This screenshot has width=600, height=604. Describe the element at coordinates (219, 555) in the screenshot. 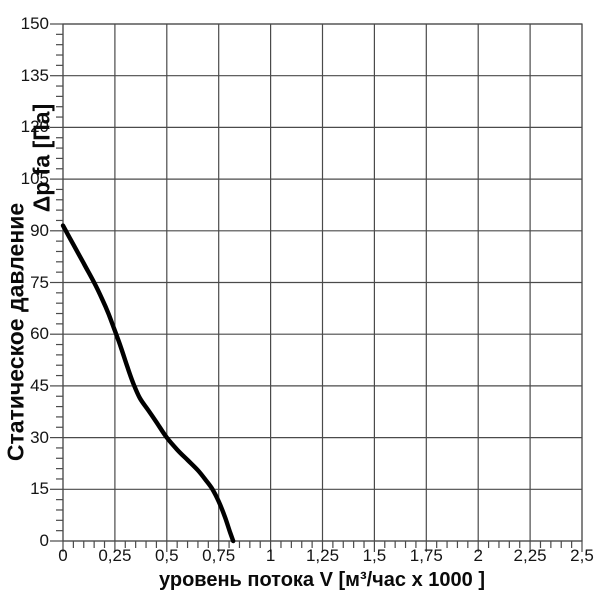

I see `x-tick-label: 0,75` at that location.